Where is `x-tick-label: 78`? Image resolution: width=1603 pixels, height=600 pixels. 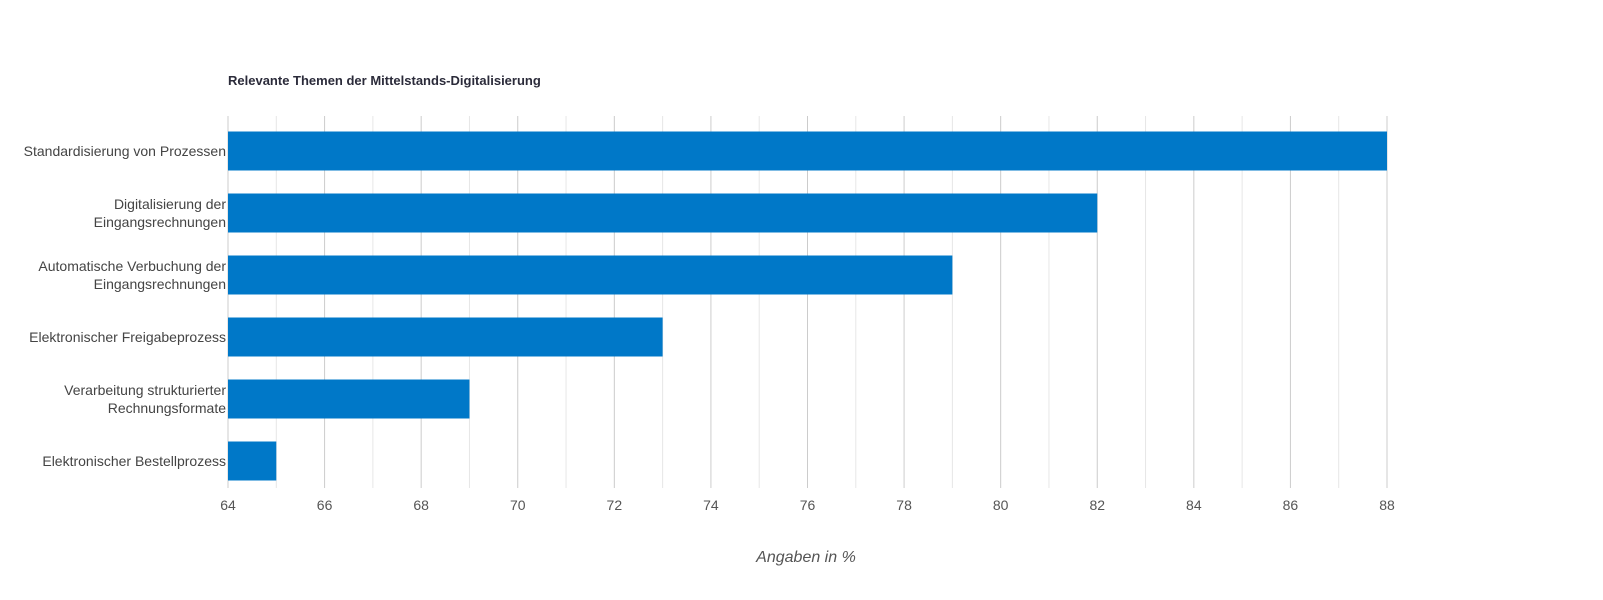 x-tick-label: 78 is located at coordinates (904, 505).